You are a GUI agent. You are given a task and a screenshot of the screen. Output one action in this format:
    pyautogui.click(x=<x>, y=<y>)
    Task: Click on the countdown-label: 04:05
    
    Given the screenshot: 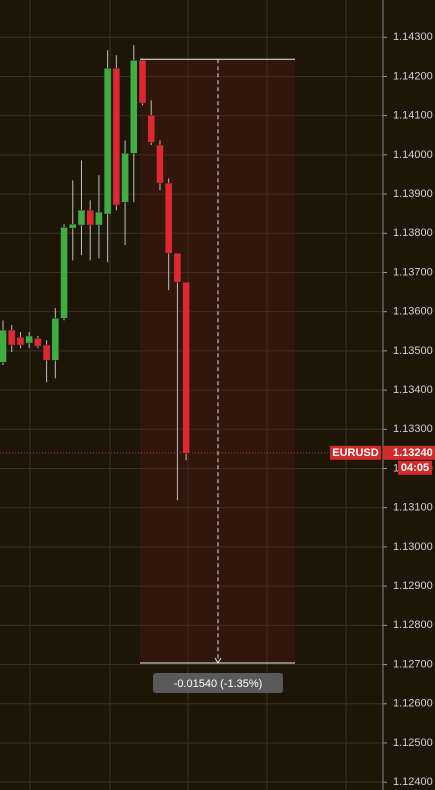 What is the action you would take?
    pyautogui.click(x=415, y=468)
    